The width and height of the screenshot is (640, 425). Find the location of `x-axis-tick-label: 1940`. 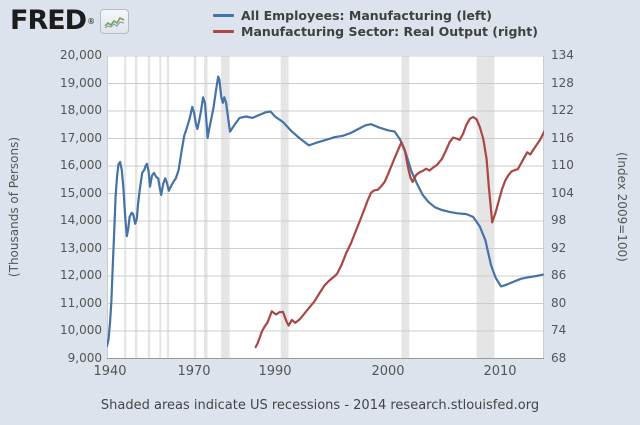

x-axis-tick-label: 1940 is located at coordinates (110, 371).